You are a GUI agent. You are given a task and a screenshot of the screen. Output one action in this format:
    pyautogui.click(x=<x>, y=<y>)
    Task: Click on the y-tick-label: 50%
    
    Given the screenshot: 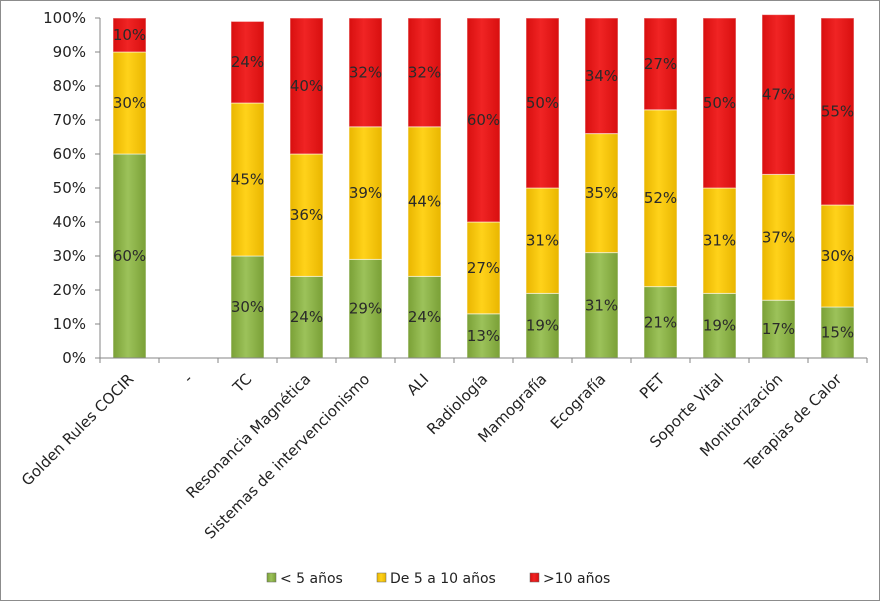 What is the action you would take?
    pyautogui.click(x=69, y=188)
    